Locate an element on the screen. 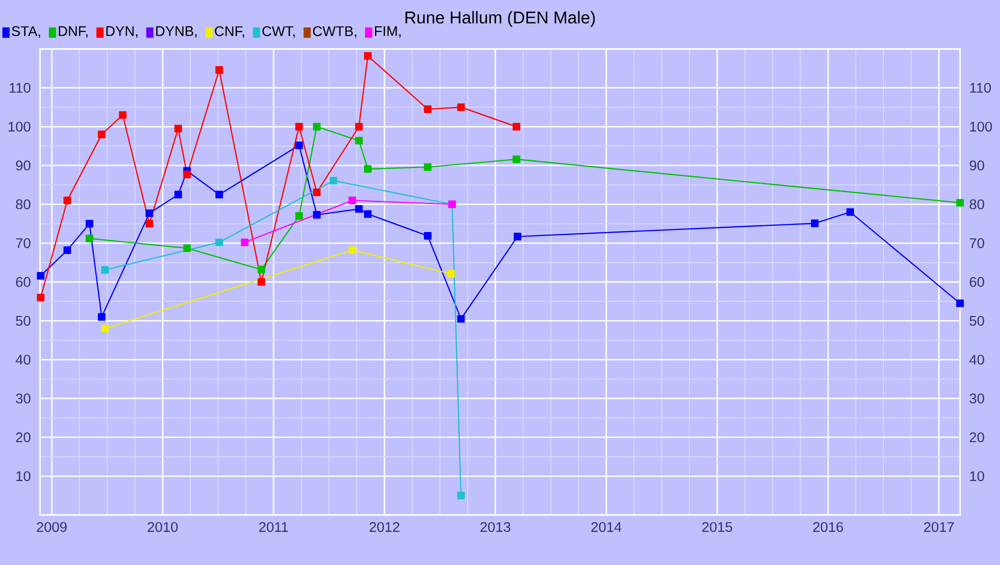 Image resolution: width=1000 pixels, height=565 pixels. legend-label: FIM, is located at coordinates (388, 32).